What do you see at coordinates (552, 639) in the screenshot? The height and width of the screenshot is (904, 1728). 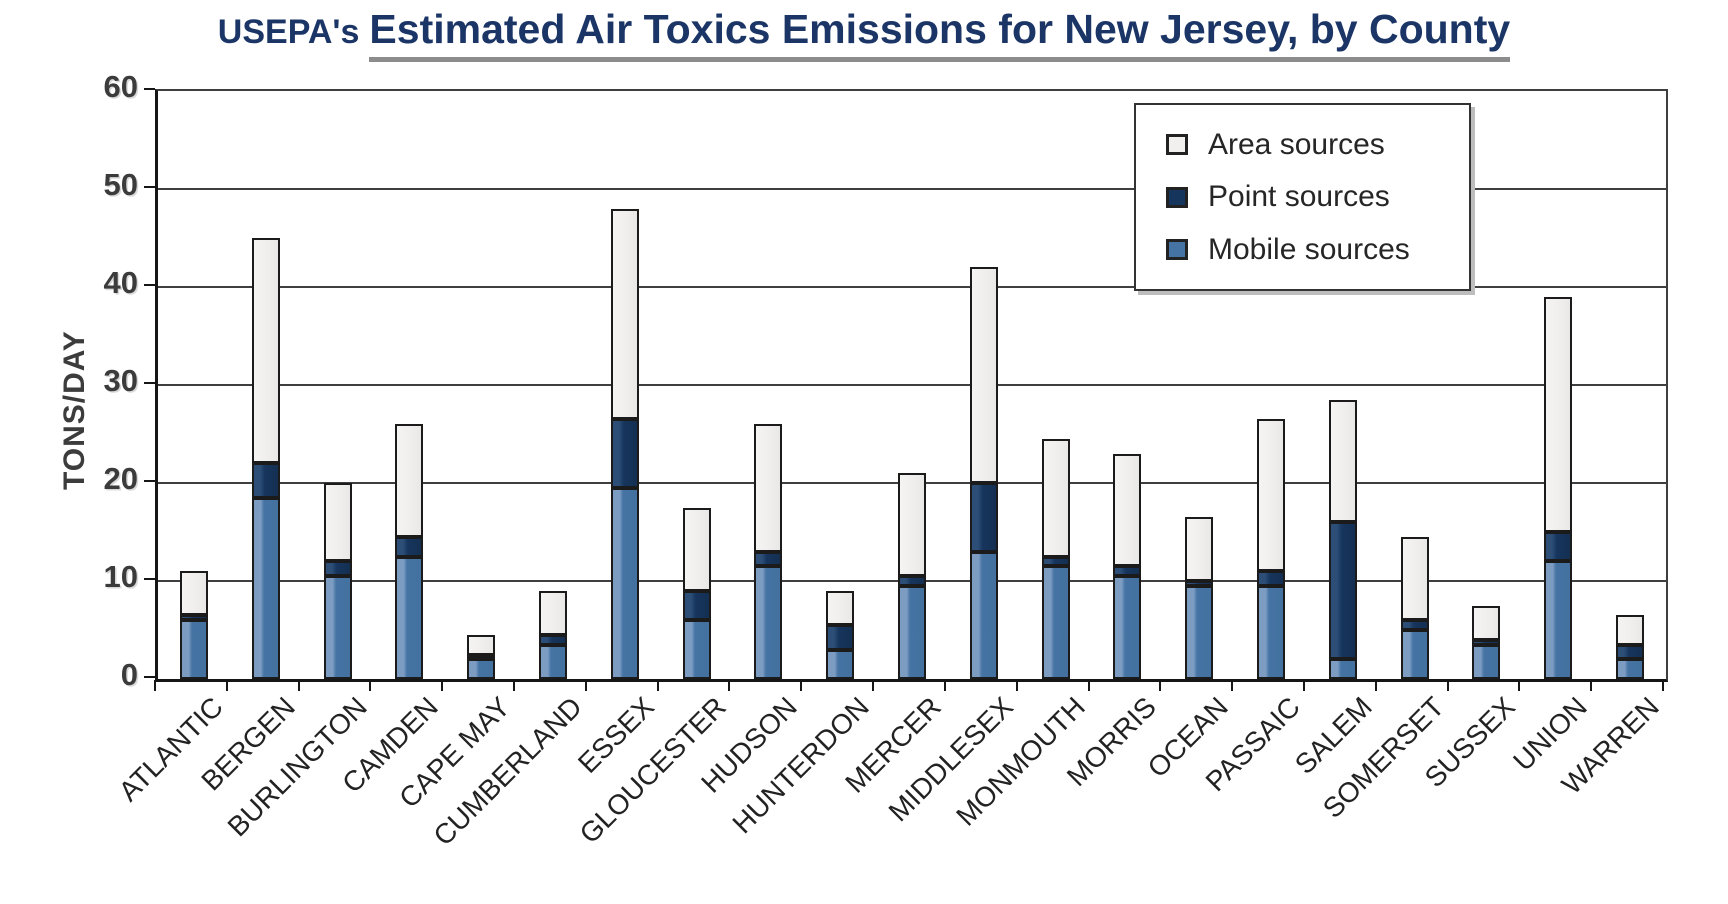 I see `bar-segment-cumberland-point` at bounding box center [552, 639].